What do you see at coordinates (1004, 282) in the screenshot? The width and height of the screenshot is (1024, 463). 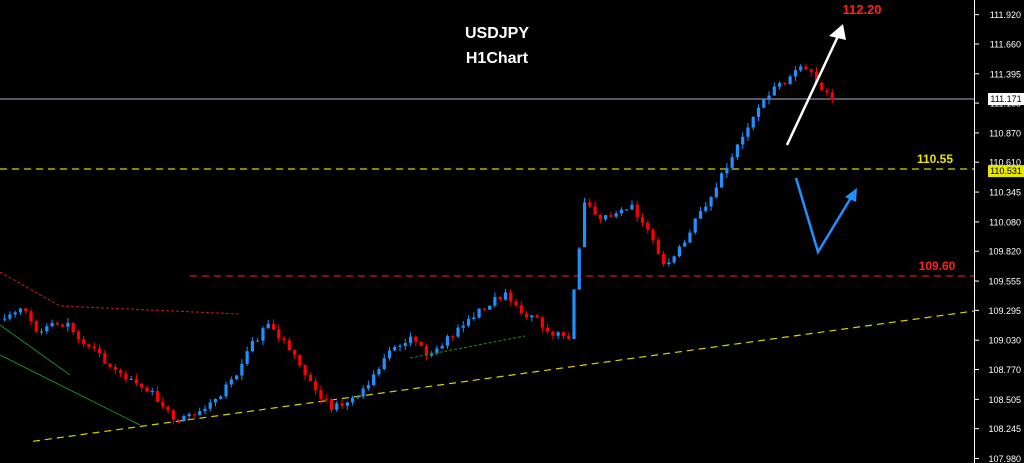 I see `price-tick-label: 109.555` at bounding box center [1004, 282].